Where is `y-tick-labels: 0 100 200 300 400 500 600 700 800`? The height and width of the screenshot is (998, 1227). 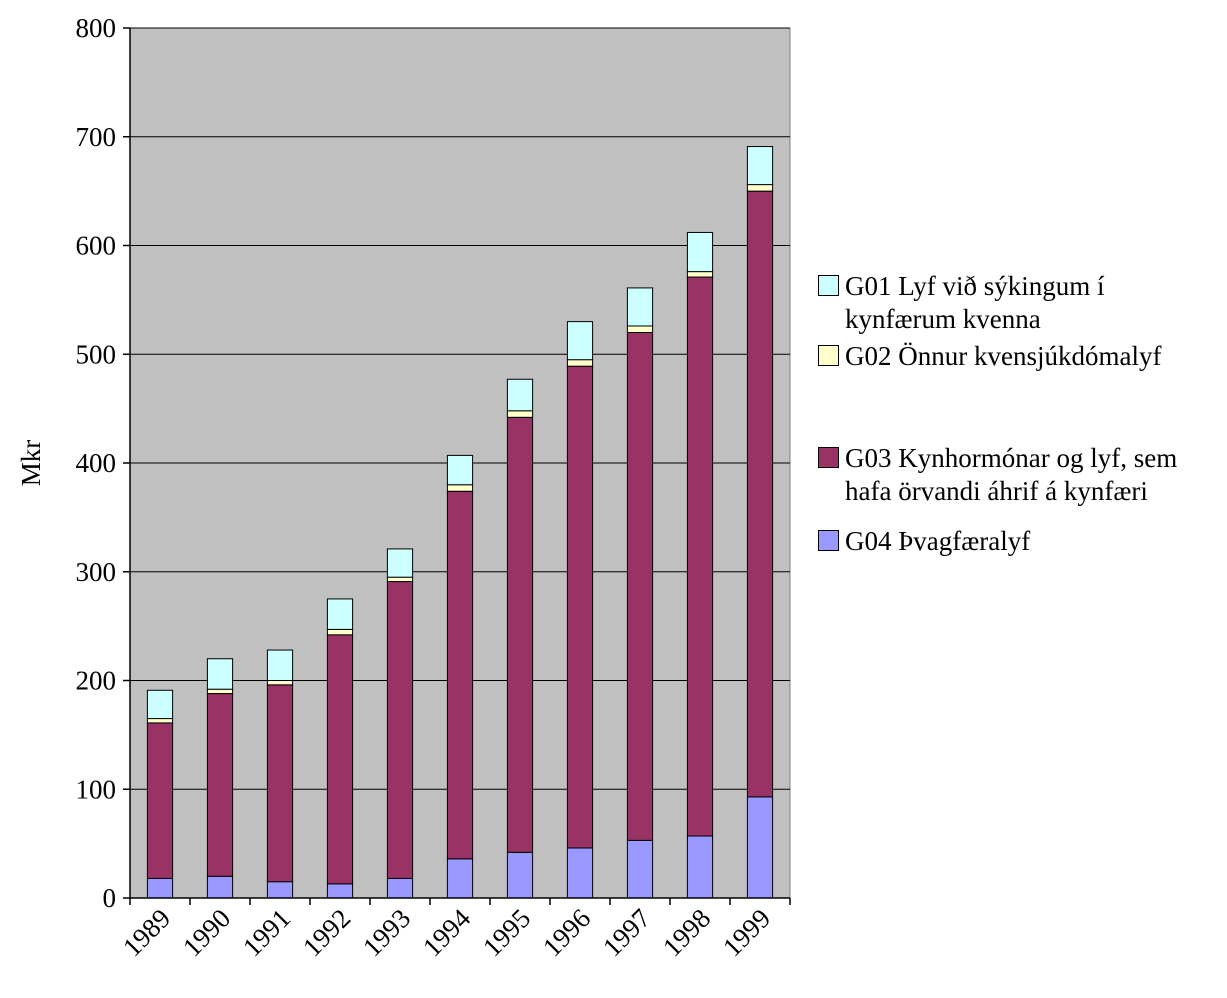 y-tick-labels: 0 100 200 300 400 500 600 700 800 is located at coordinates (96, 463).